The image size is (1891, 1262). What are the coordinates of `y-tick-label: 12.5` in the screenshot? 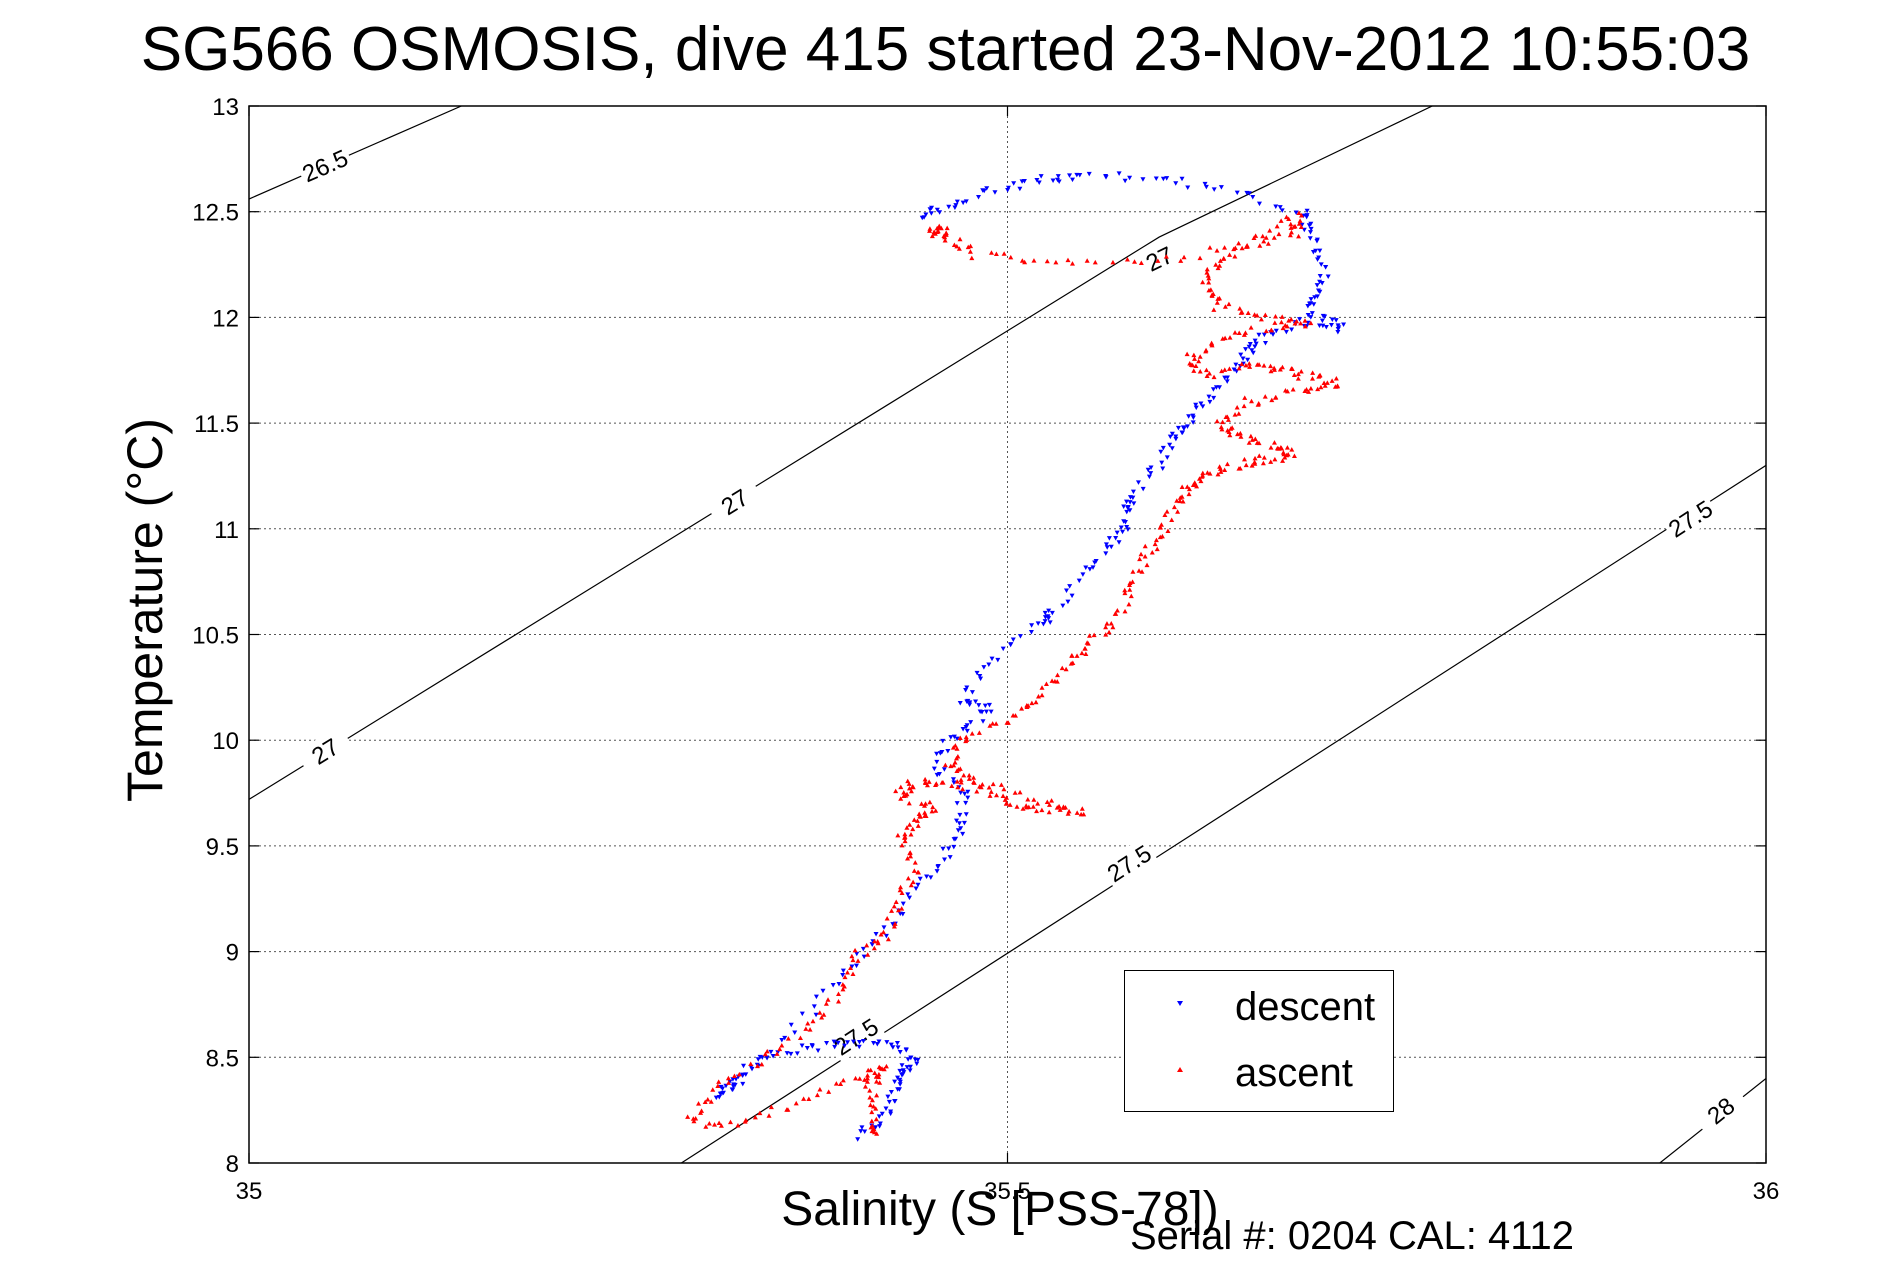 It's located at (215, 213).